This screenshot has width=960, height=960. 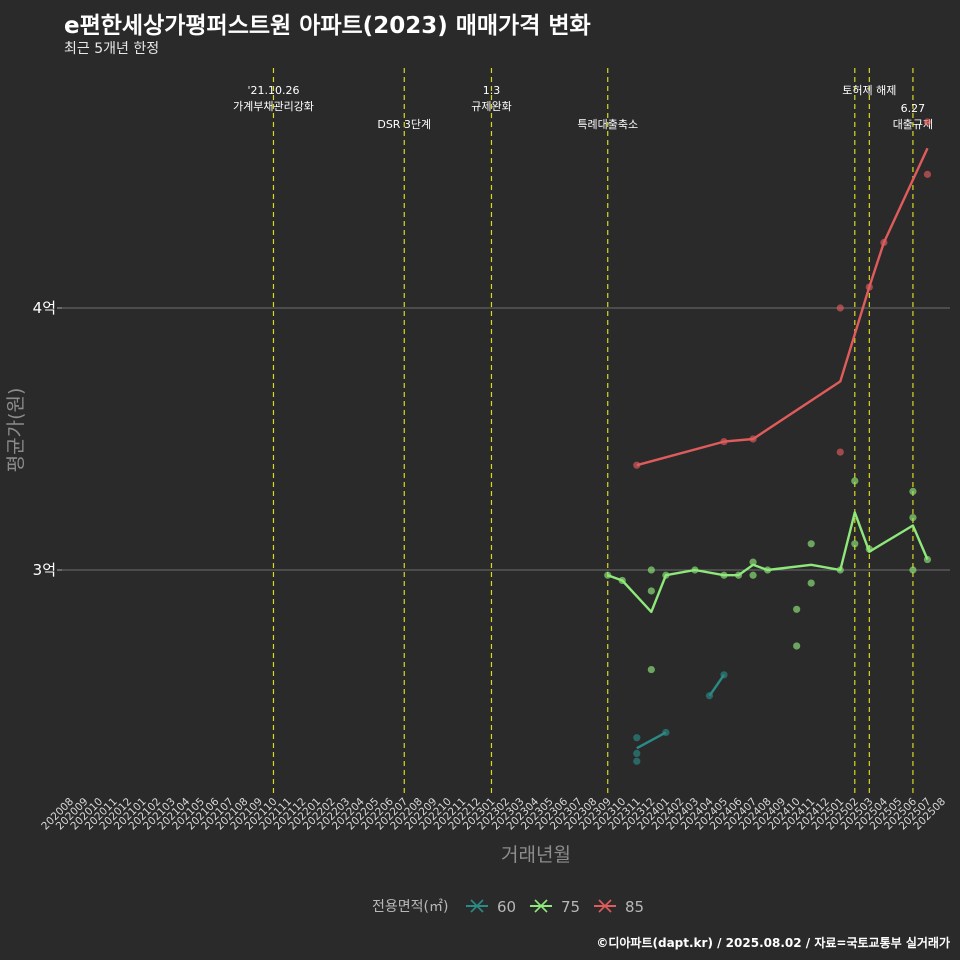 I want to click on legend-label-85: 85, so click(x=634, y=907).